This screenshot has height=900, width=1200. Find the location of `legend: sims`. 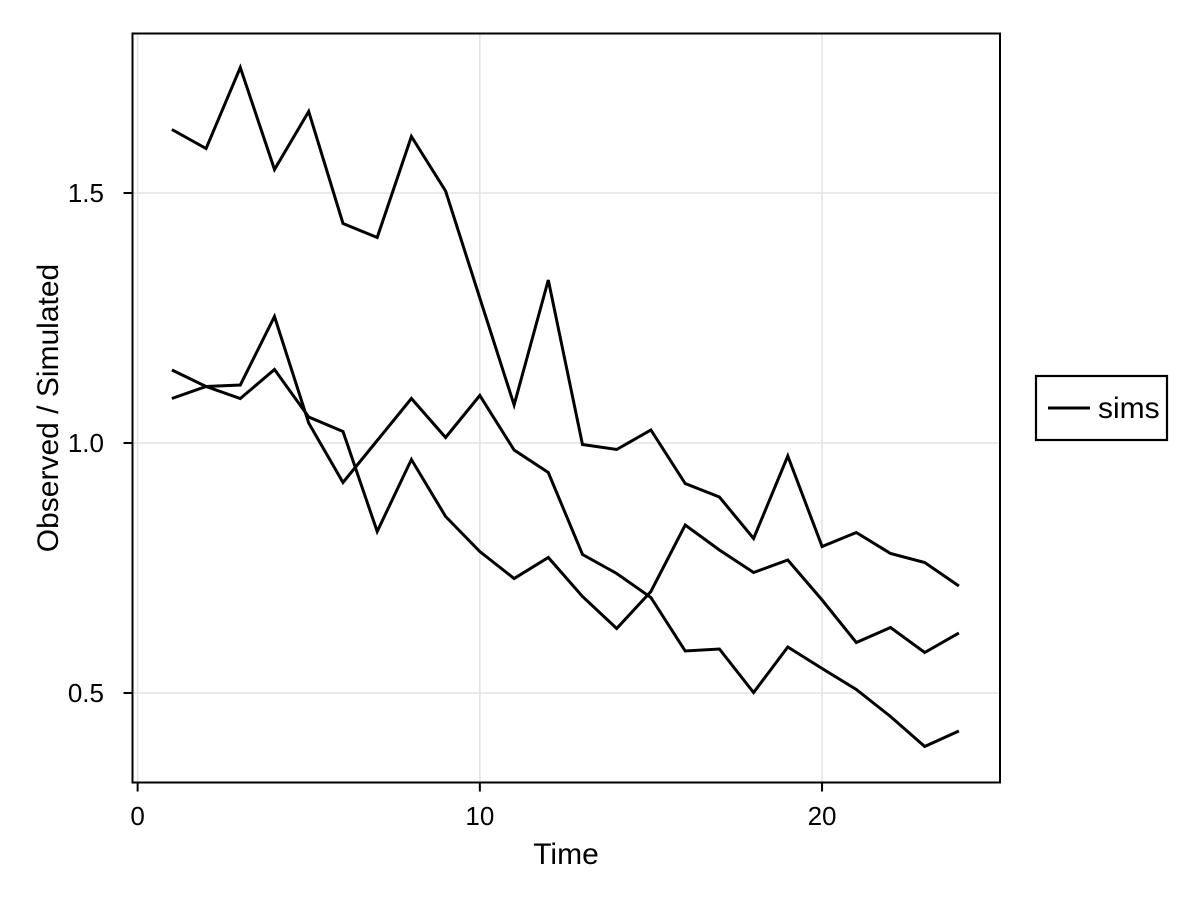

legend: sims is located at coordinates (1101, 408).